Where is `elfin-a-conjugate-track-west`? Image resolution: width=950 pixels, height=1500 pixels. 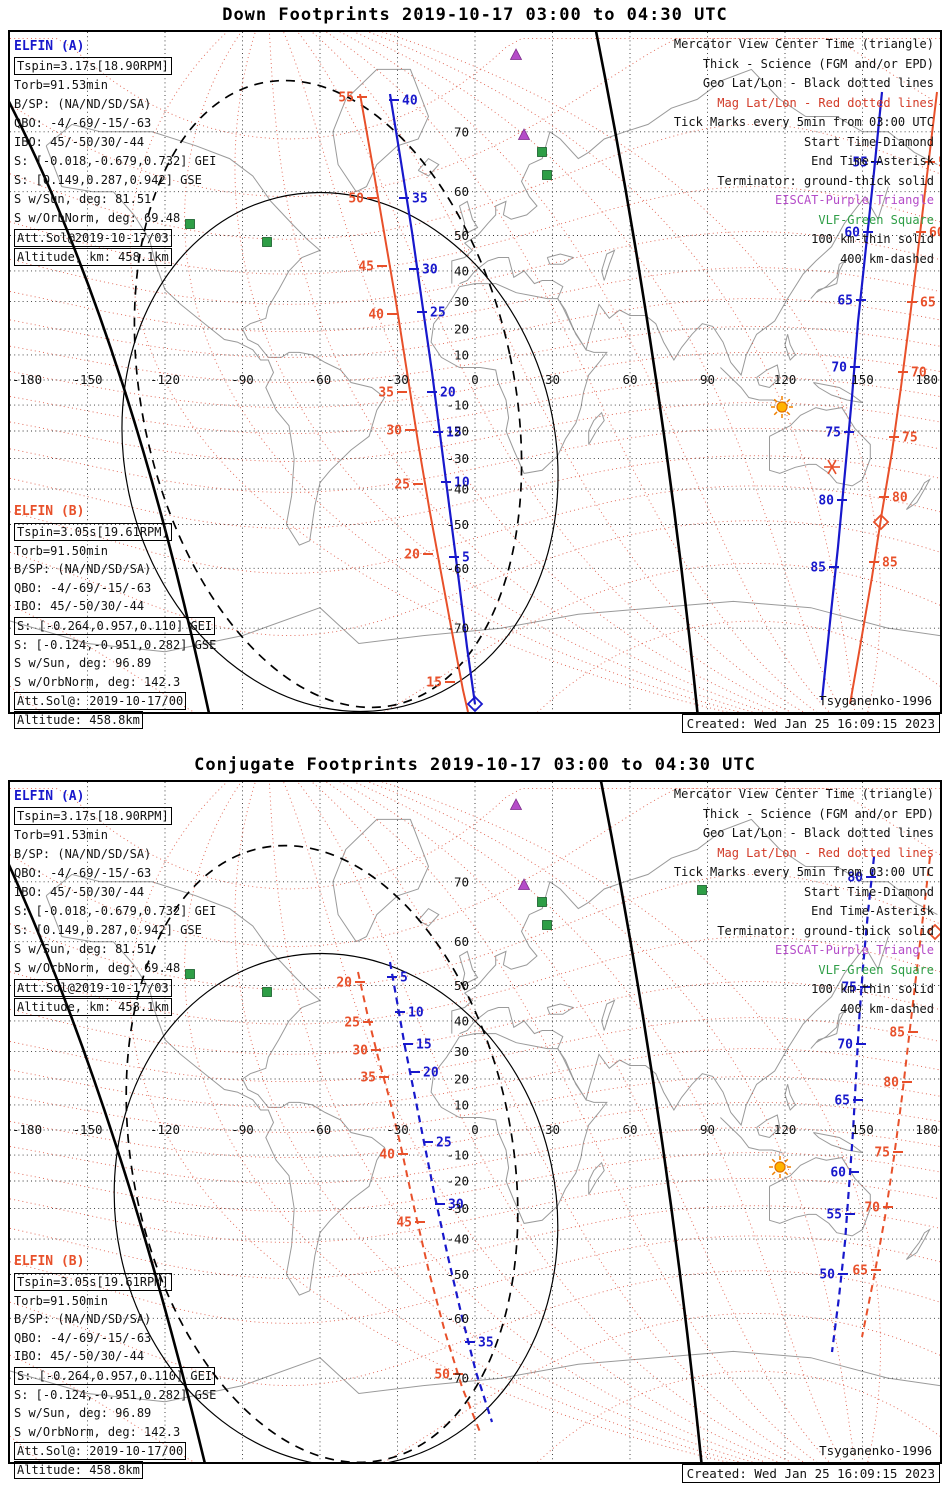 elfin-a-conjugate-track-west is located at coordinates (441, 1192).